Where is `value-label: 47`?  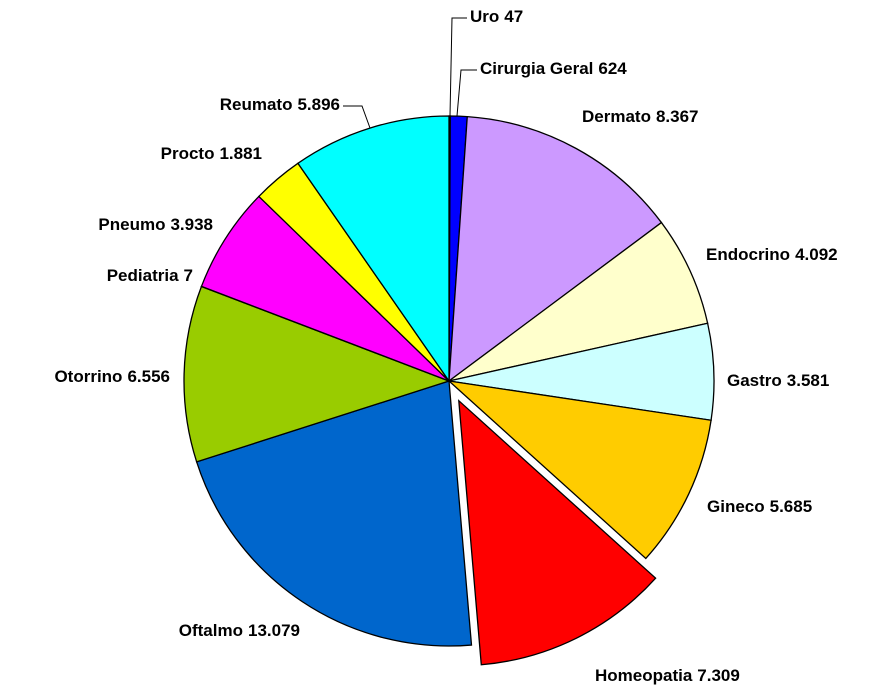 value-label: 47 is located at coordinates (513, 16).